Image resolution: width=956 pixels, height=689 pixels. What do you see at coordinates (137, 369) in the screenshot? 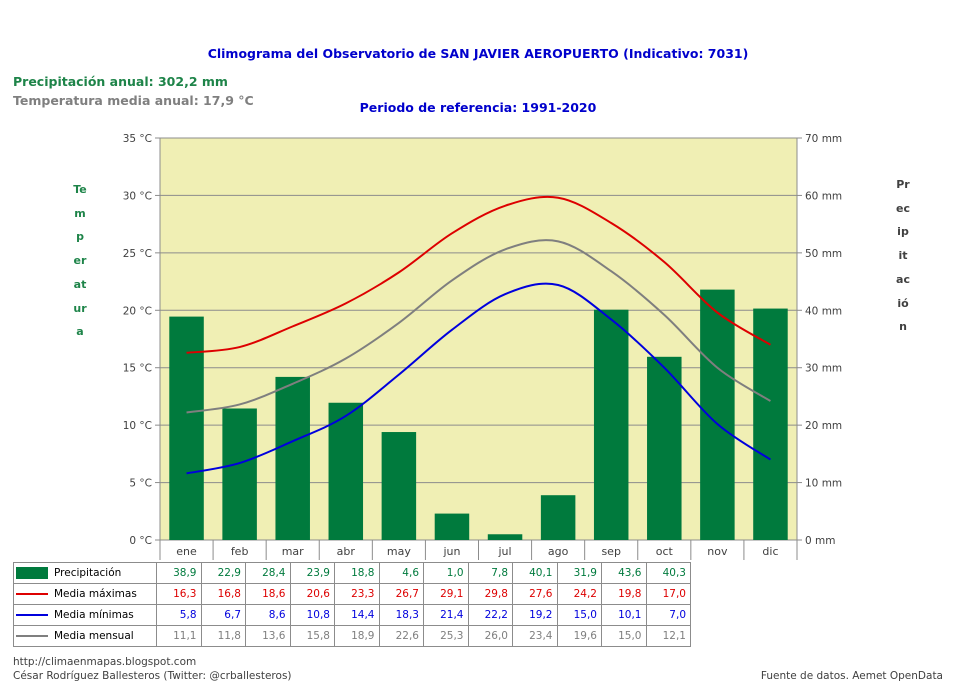
I see `y-tick-label-left: 15 °C` at bounding box center [137, 369].